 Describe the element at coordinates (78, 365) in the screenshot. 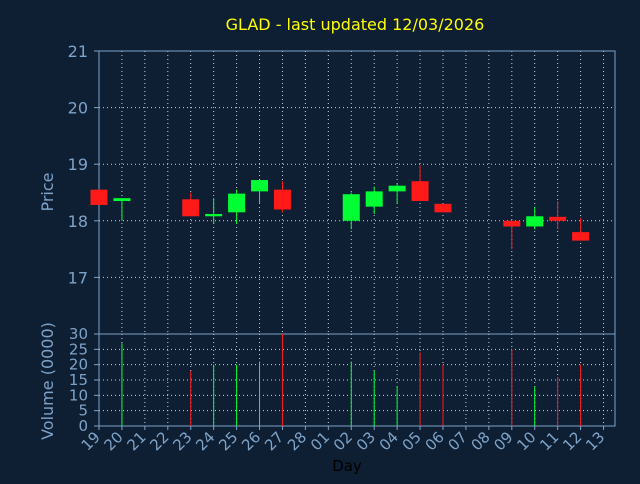

I see `volume-ytick-label: 20` at that location.